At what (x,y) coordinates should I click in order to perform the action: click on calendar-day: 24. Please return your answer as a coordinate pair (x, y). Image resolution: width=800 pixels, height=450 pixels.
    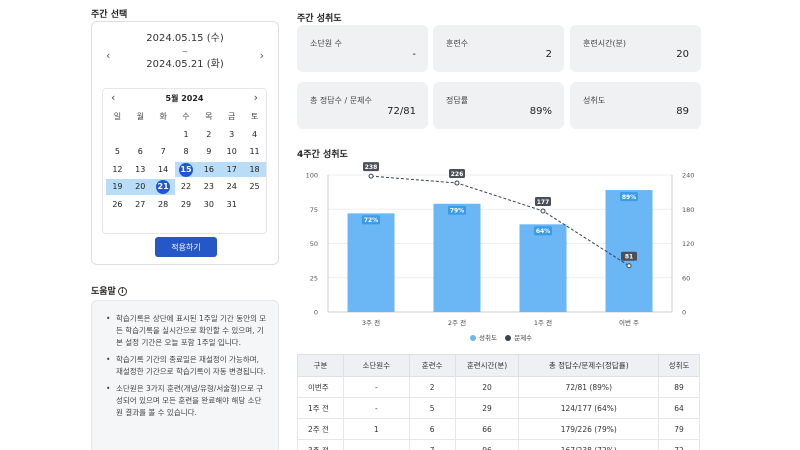
    Looking at the image, I should click on (231, 186).